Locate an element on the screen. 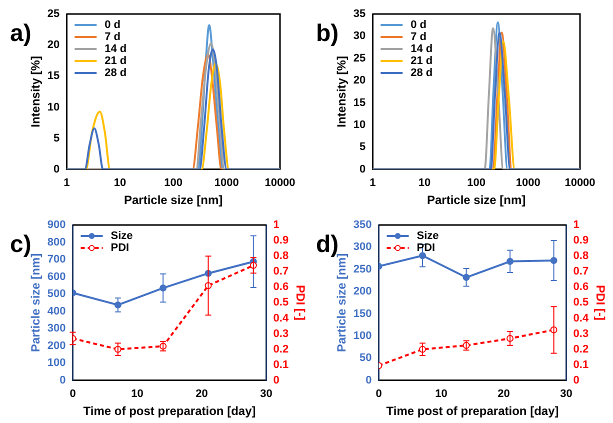 This screenshot has height=423, width=613. x-axis-title: Time of post preparation [day] is located at coordinates (169, 411).